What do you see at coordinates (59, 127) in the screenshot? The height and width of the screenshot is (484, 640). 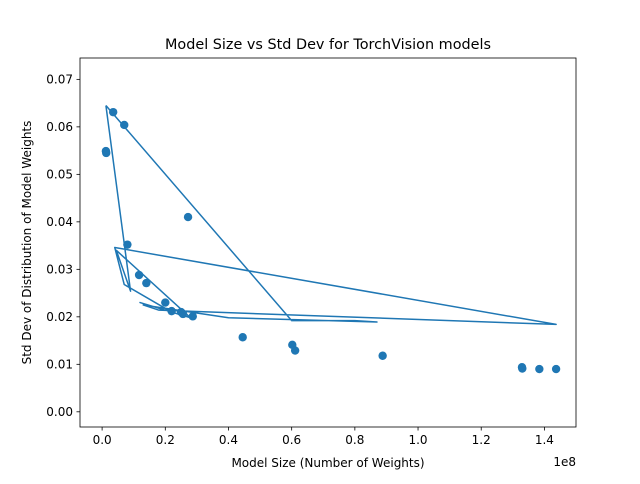 I see `y-tick-label: 0.06` at bounding box center [59, 127].